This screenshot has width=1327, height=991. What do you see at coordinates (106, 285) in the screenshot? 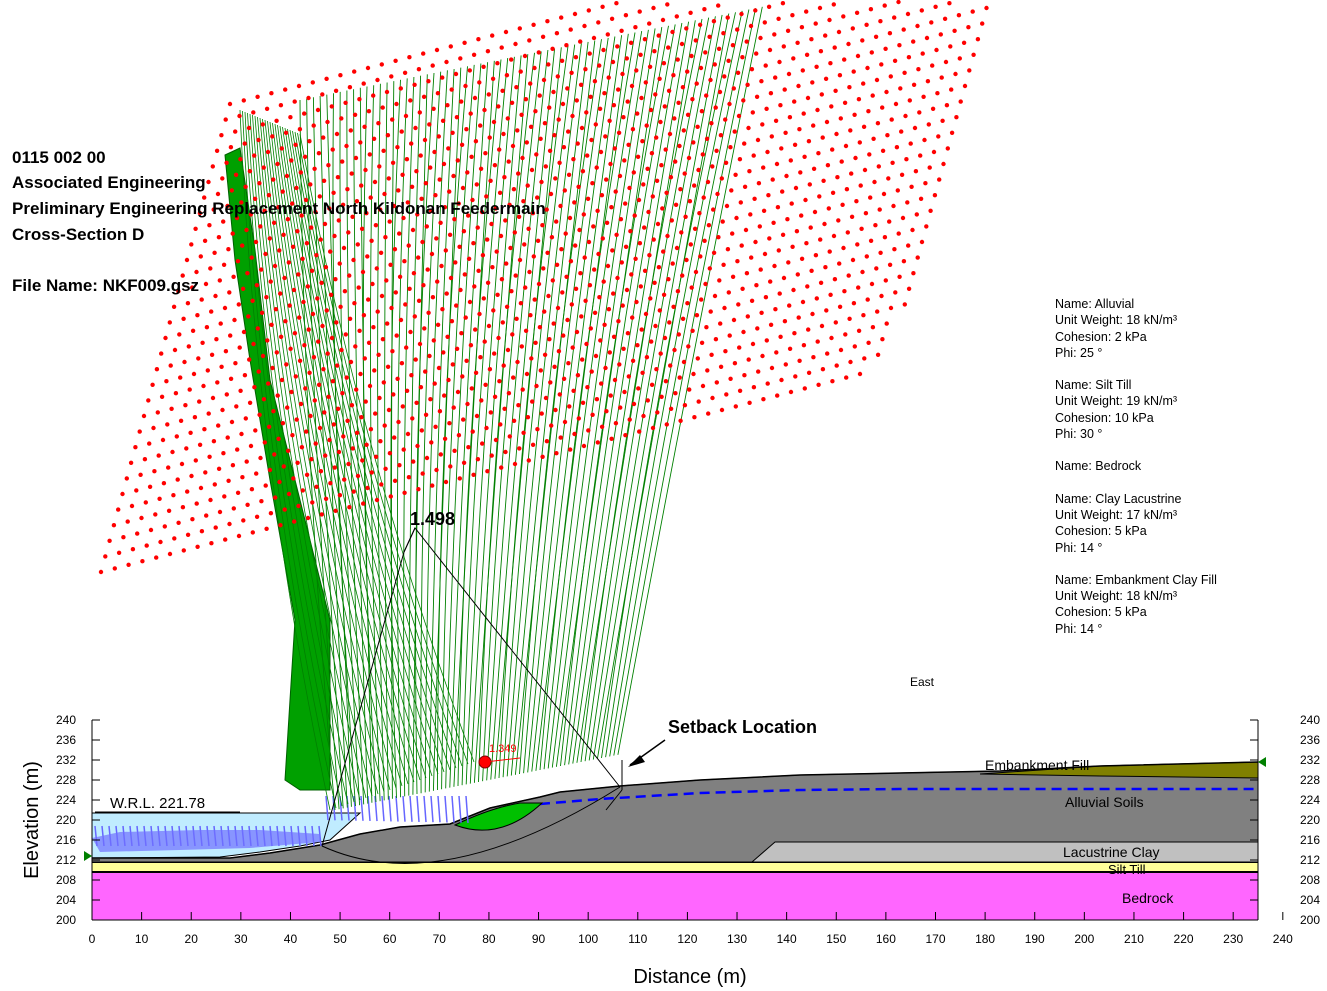
I see `file-name: File Name: NKF009.gsz` at bounding box center [106, 285].